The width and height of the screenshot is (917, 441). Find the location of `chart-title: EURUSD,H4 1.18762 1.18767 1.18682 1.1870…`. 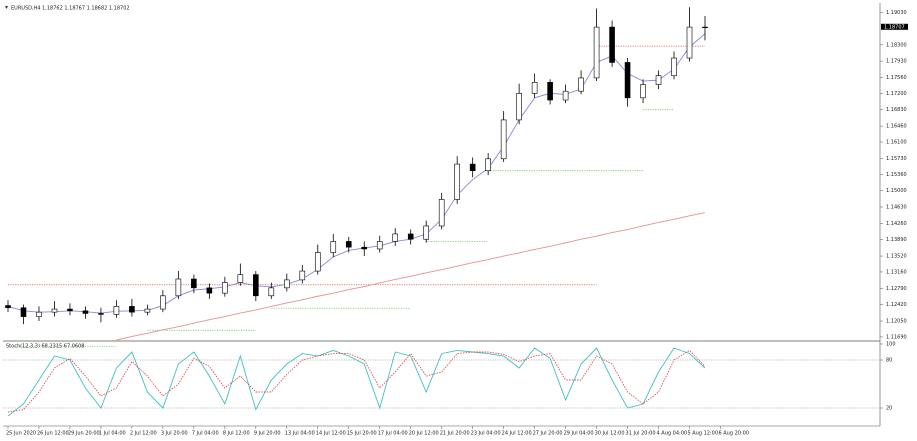

chart-title: EURUSD,H4 1.18762 1.18767 1.18682 1.1870… is located at coordinates (70, 9).